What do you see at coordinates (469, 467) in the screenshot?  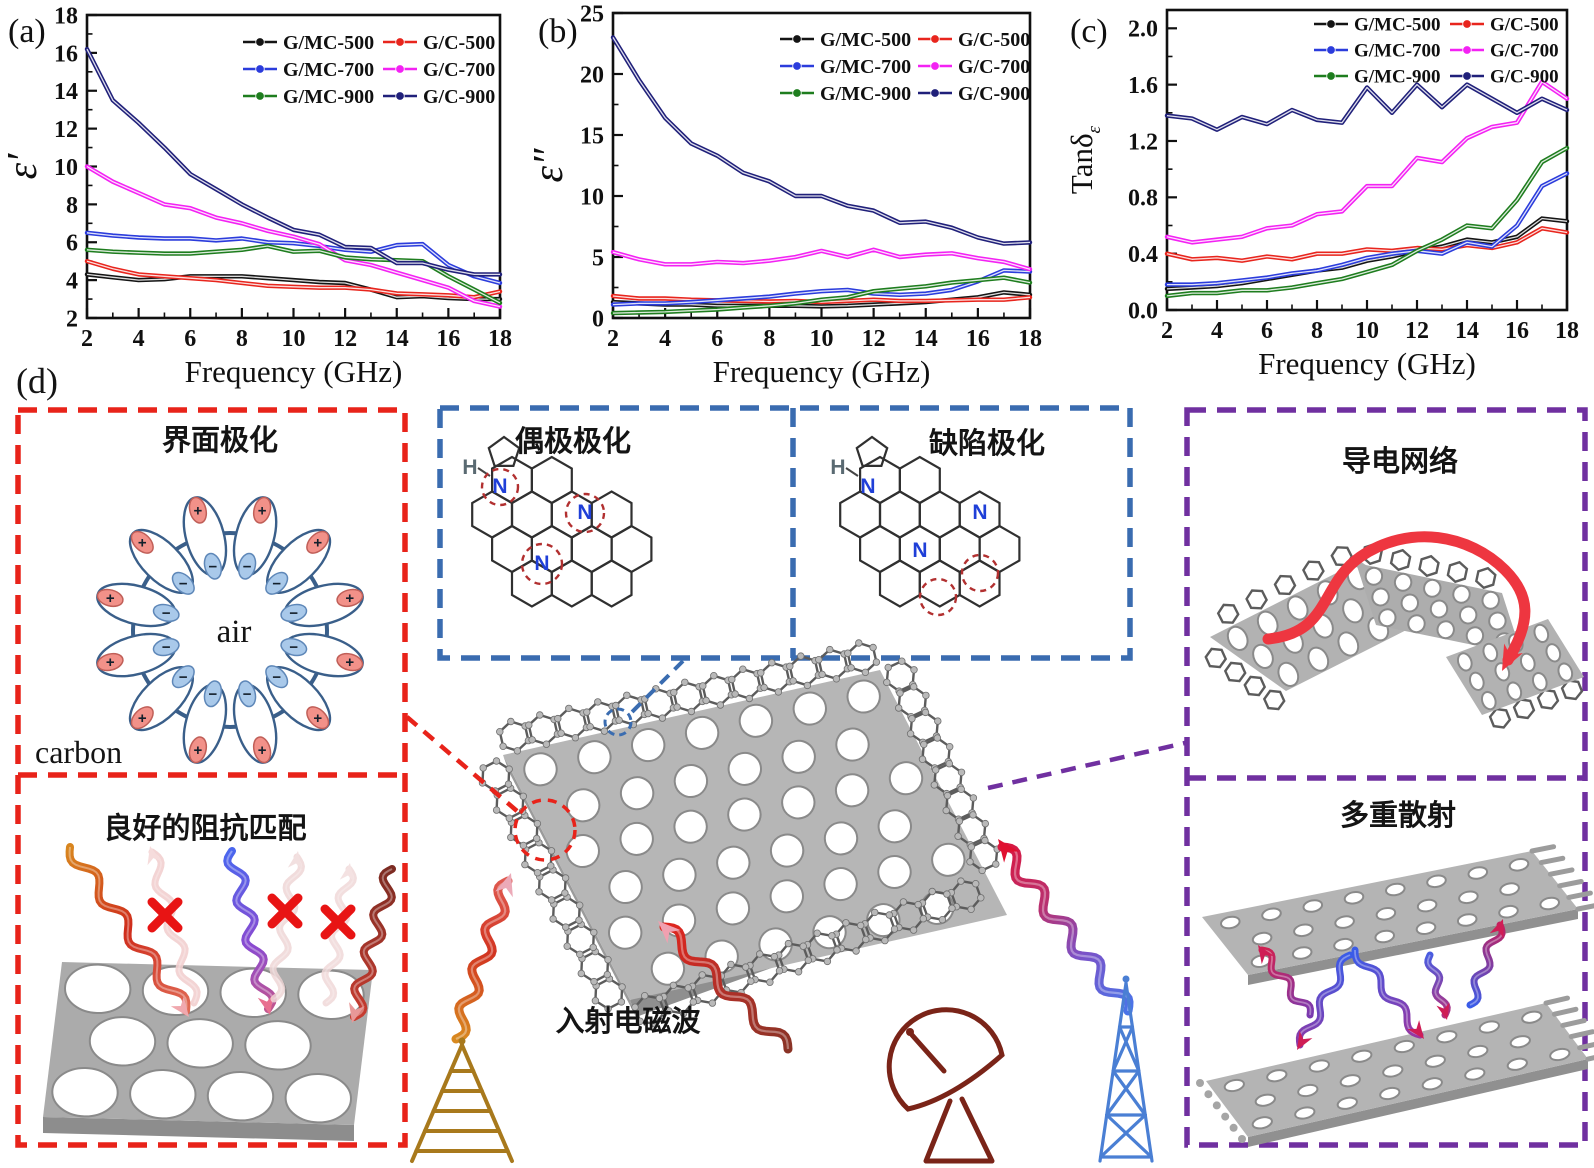 I see `h-atom-label: H` at bounding box center [469, 467].